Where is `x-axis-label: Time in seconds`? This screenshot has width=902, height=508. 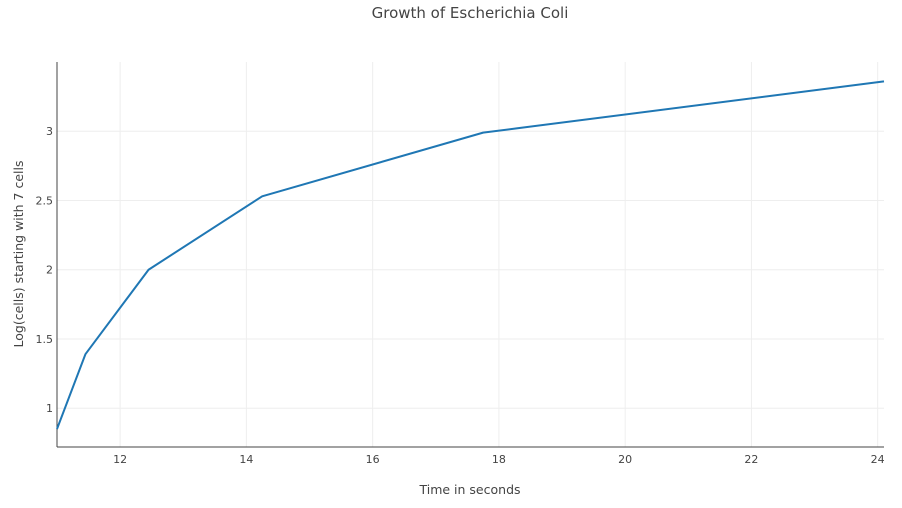 x-axis-label: Time in seconds is located at coordinates (469, 489).